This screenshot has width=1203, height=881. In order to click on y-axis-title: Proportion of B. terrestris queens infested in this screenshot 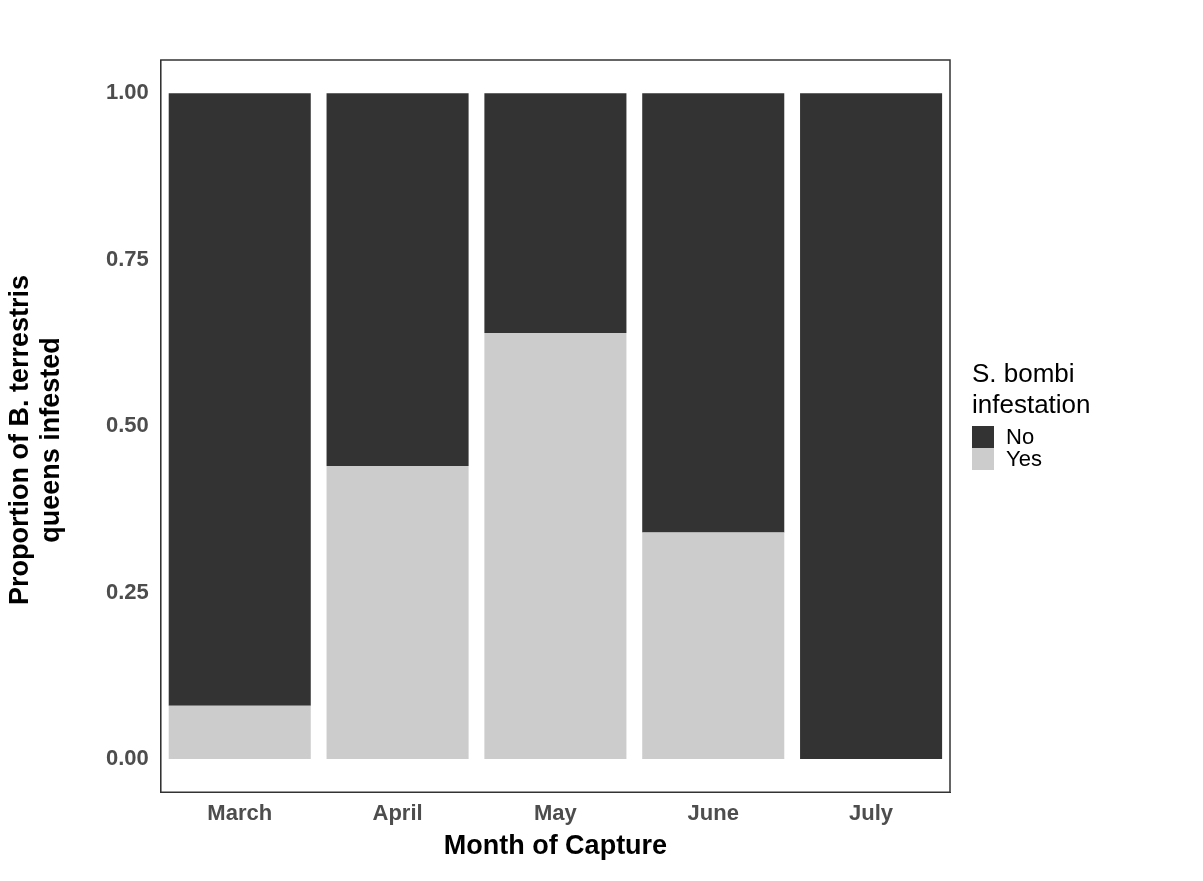, I will do `click(34, 441)`.